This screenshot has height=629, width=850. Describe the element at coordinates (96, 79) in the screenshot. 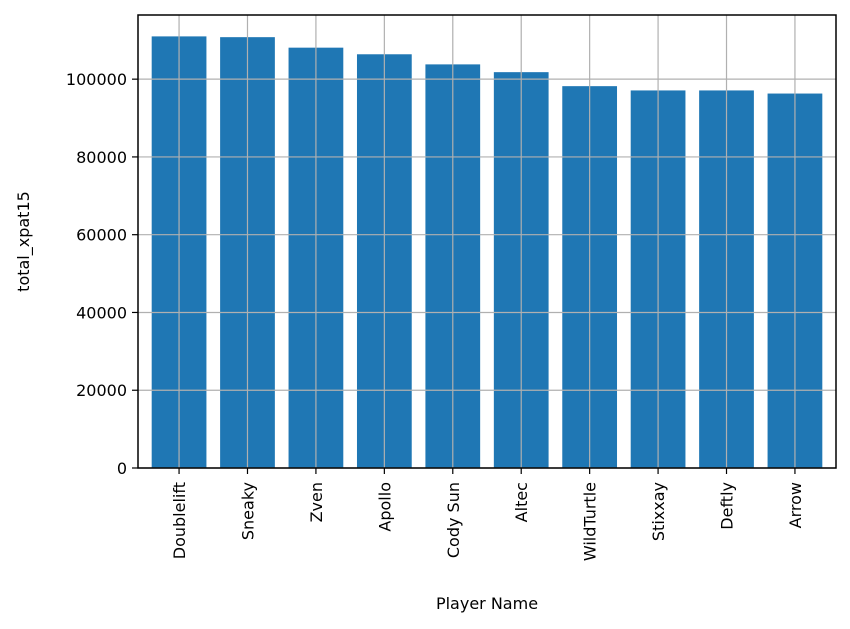

I see `y-tick-label: 100000` at that location.